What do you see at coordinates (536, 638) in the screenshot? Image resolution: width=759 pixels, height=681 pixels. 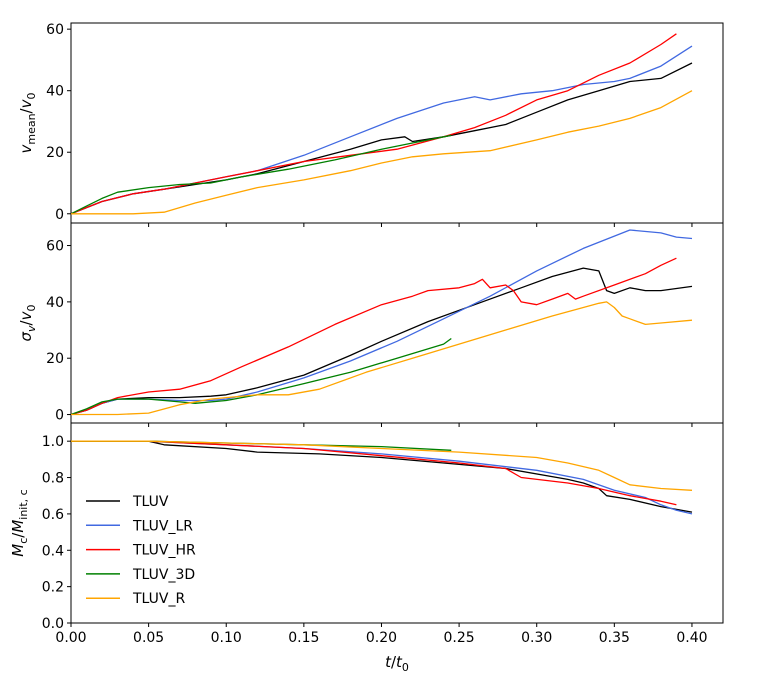 I see `x-tick-label: 0.30` at bounding box center [536, 638].